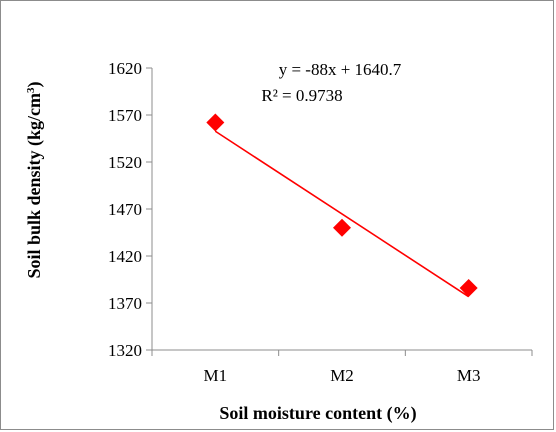 The height and width of the screenshot is (432, 556). What do you see at coordinates (342, 375) in the screenshot?
I see `x-tick-label: M2` at bounding box center [342, 375].